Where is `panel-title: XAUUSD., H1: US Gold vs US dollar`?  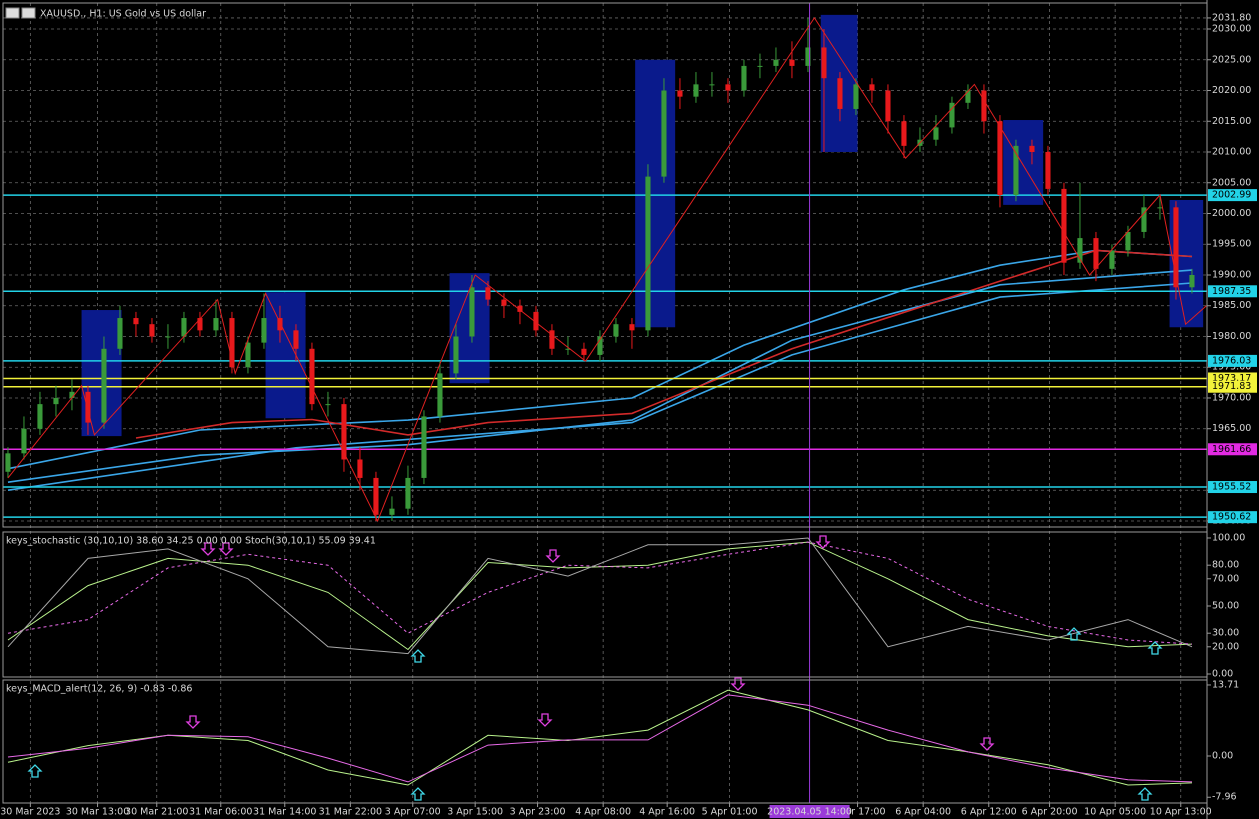
panel-title: XAUUSD., H1: US Gold vs US dollar is located at coordinates (123, 14).